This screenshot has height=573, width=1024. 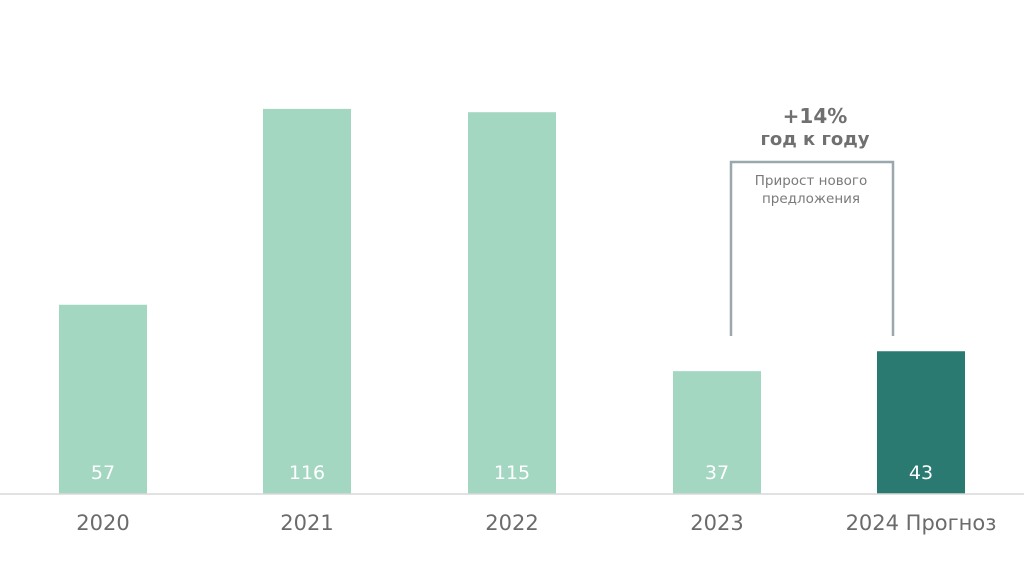 What do you see at coordinates (921, 422) in the screenshot?
I see `bar-2024-прогноз` at bounding box center [921, 422].